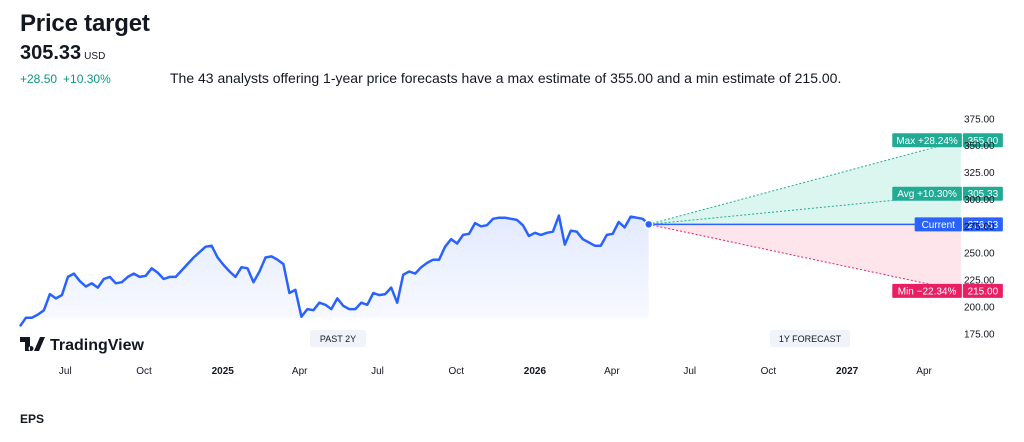  I want to click on min-estimate-label-badge, so click(927, 290).